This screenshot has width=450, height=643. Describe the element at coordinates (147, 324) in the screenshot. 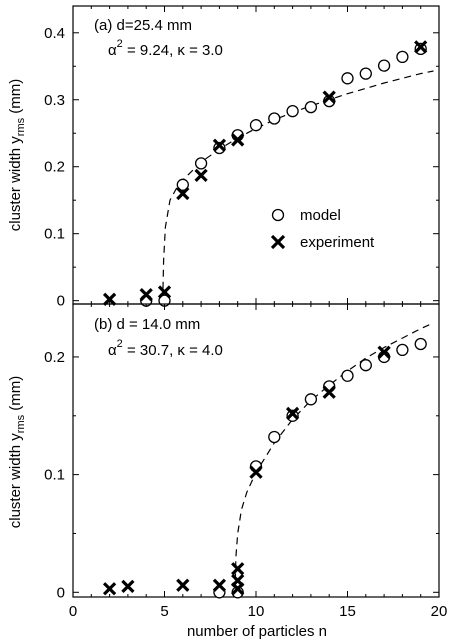

I see `panel-b-label: (b) d = 14.0 mm` at that location.